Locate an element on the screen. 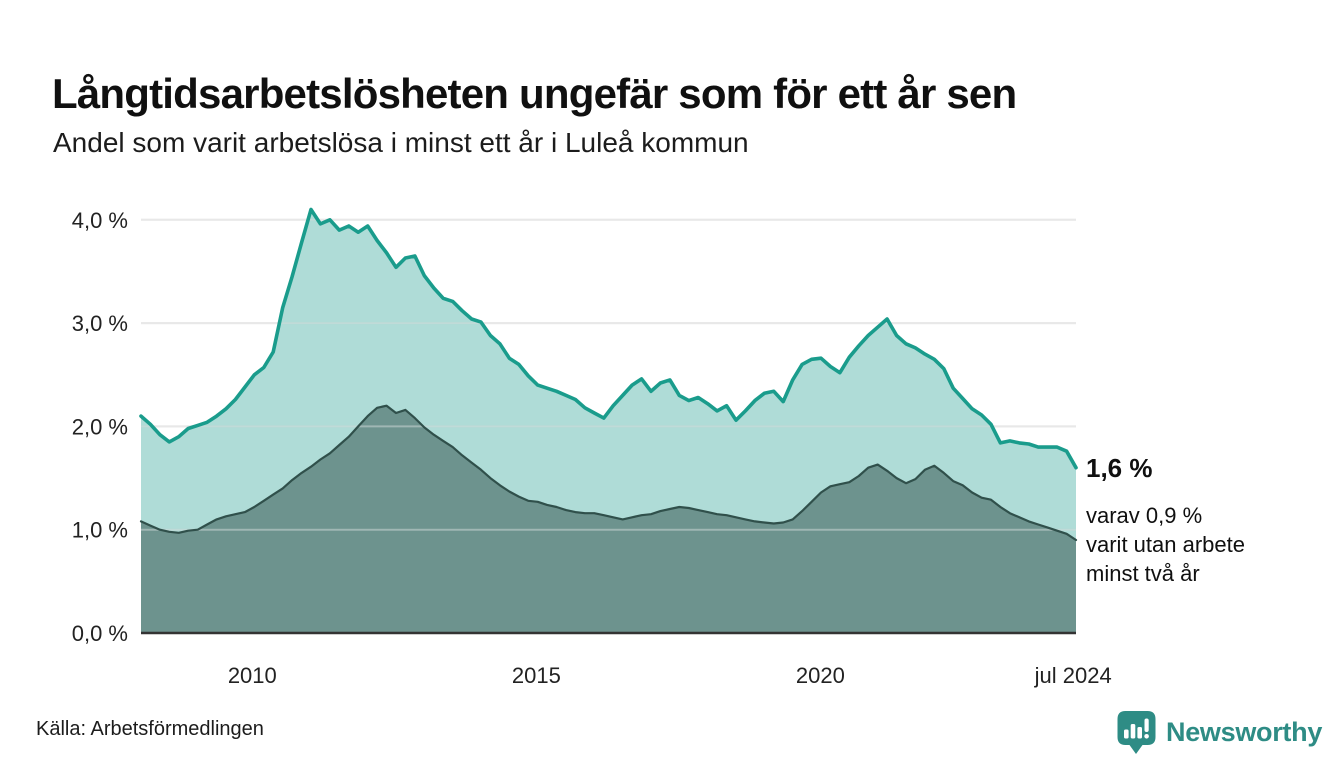  newsworthy-logo-icon is located at coordinates (1136, 732).